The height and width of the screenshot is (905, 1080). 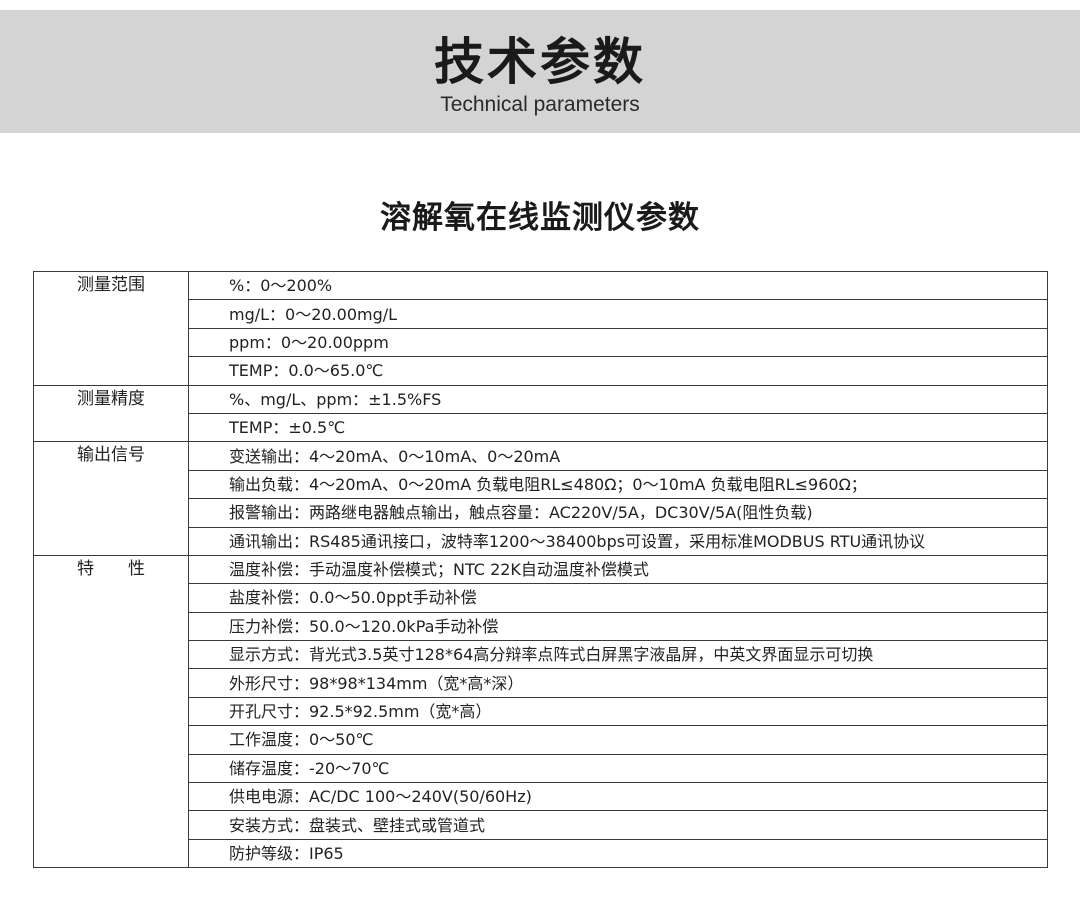 I want to click on table-row: 储存温度：-20～70℃, so click(x=541, y=768).